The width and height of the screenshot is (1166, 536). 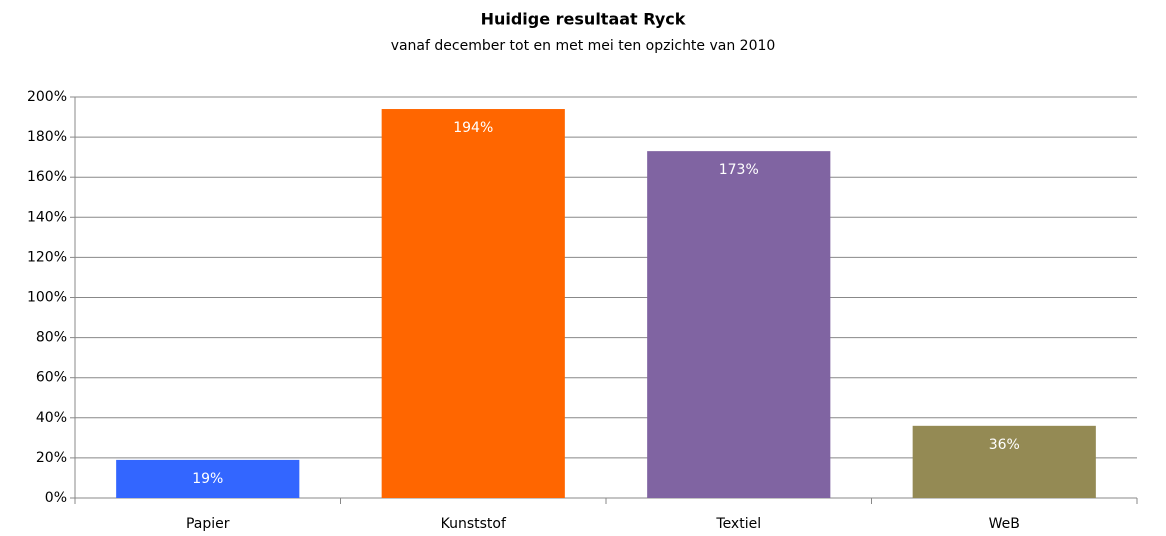 I want to click on data-label: 173%, so click(x=739, y=170).